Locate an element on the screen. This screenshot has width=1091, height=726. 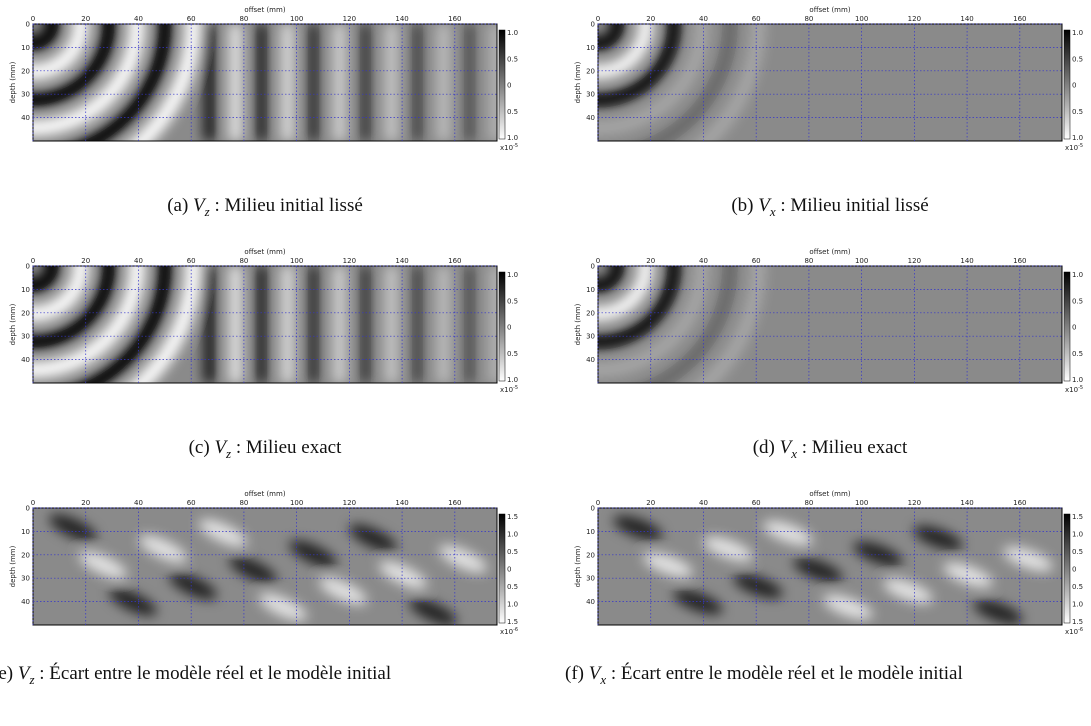
colorbar-tick-label: 0 is located at coordinates (509, 328).